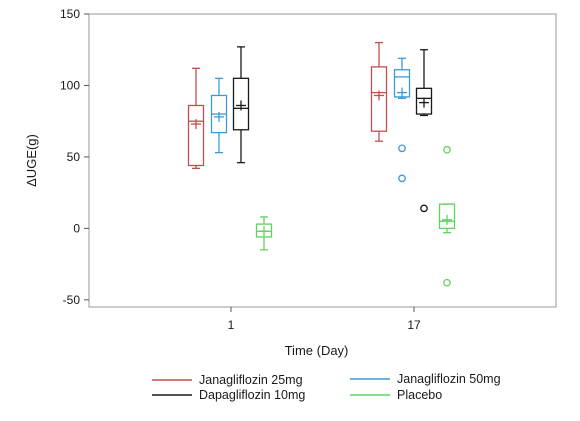  Describe the element at coordinates (74, 157) in the screenshot. I see `y-tick-label: 50` at that location.